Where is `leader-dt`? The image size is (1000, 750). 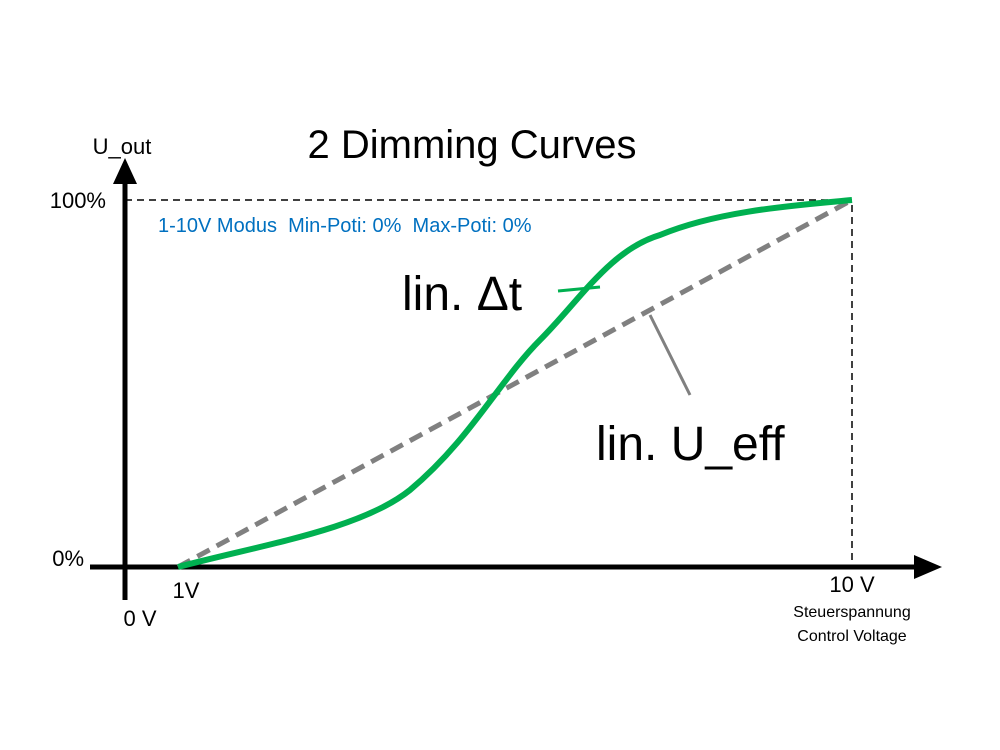
leader-dt is located at coordinates (579, 289).